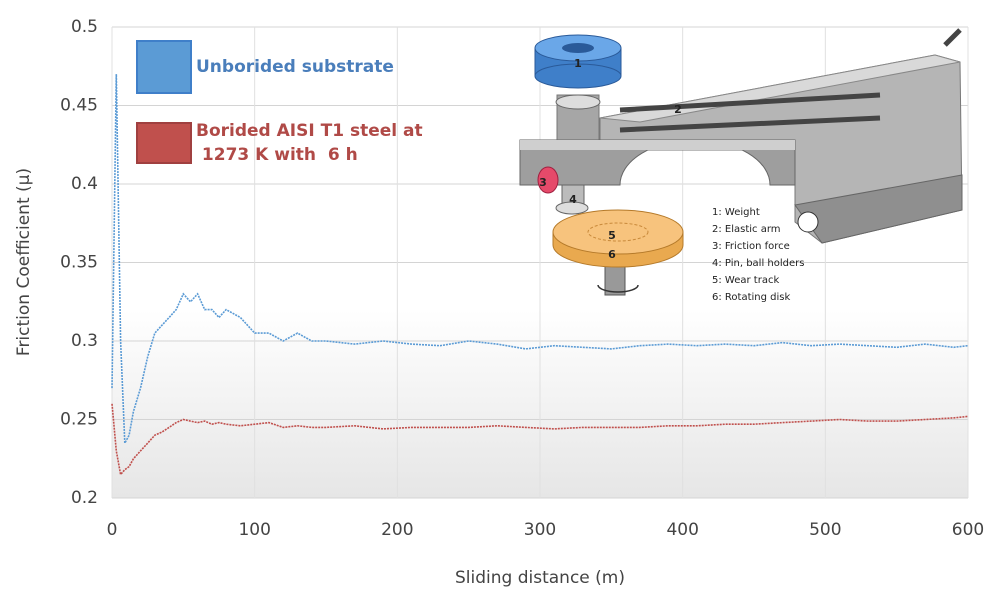 This screenshot has height=592, width=993. Describe the element at coordinates (736, 212) in the screenshot. I see `diagram-key: 1: Weight` at that location.